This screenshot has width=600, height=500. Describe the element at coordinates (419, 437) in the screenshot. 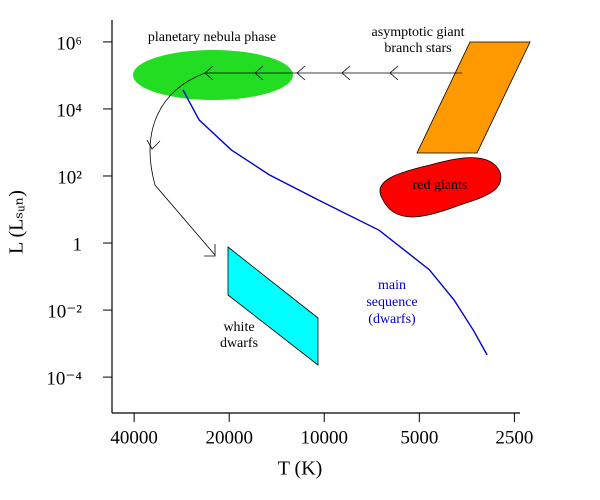

I see `x-tick-label: 5000` at that location.